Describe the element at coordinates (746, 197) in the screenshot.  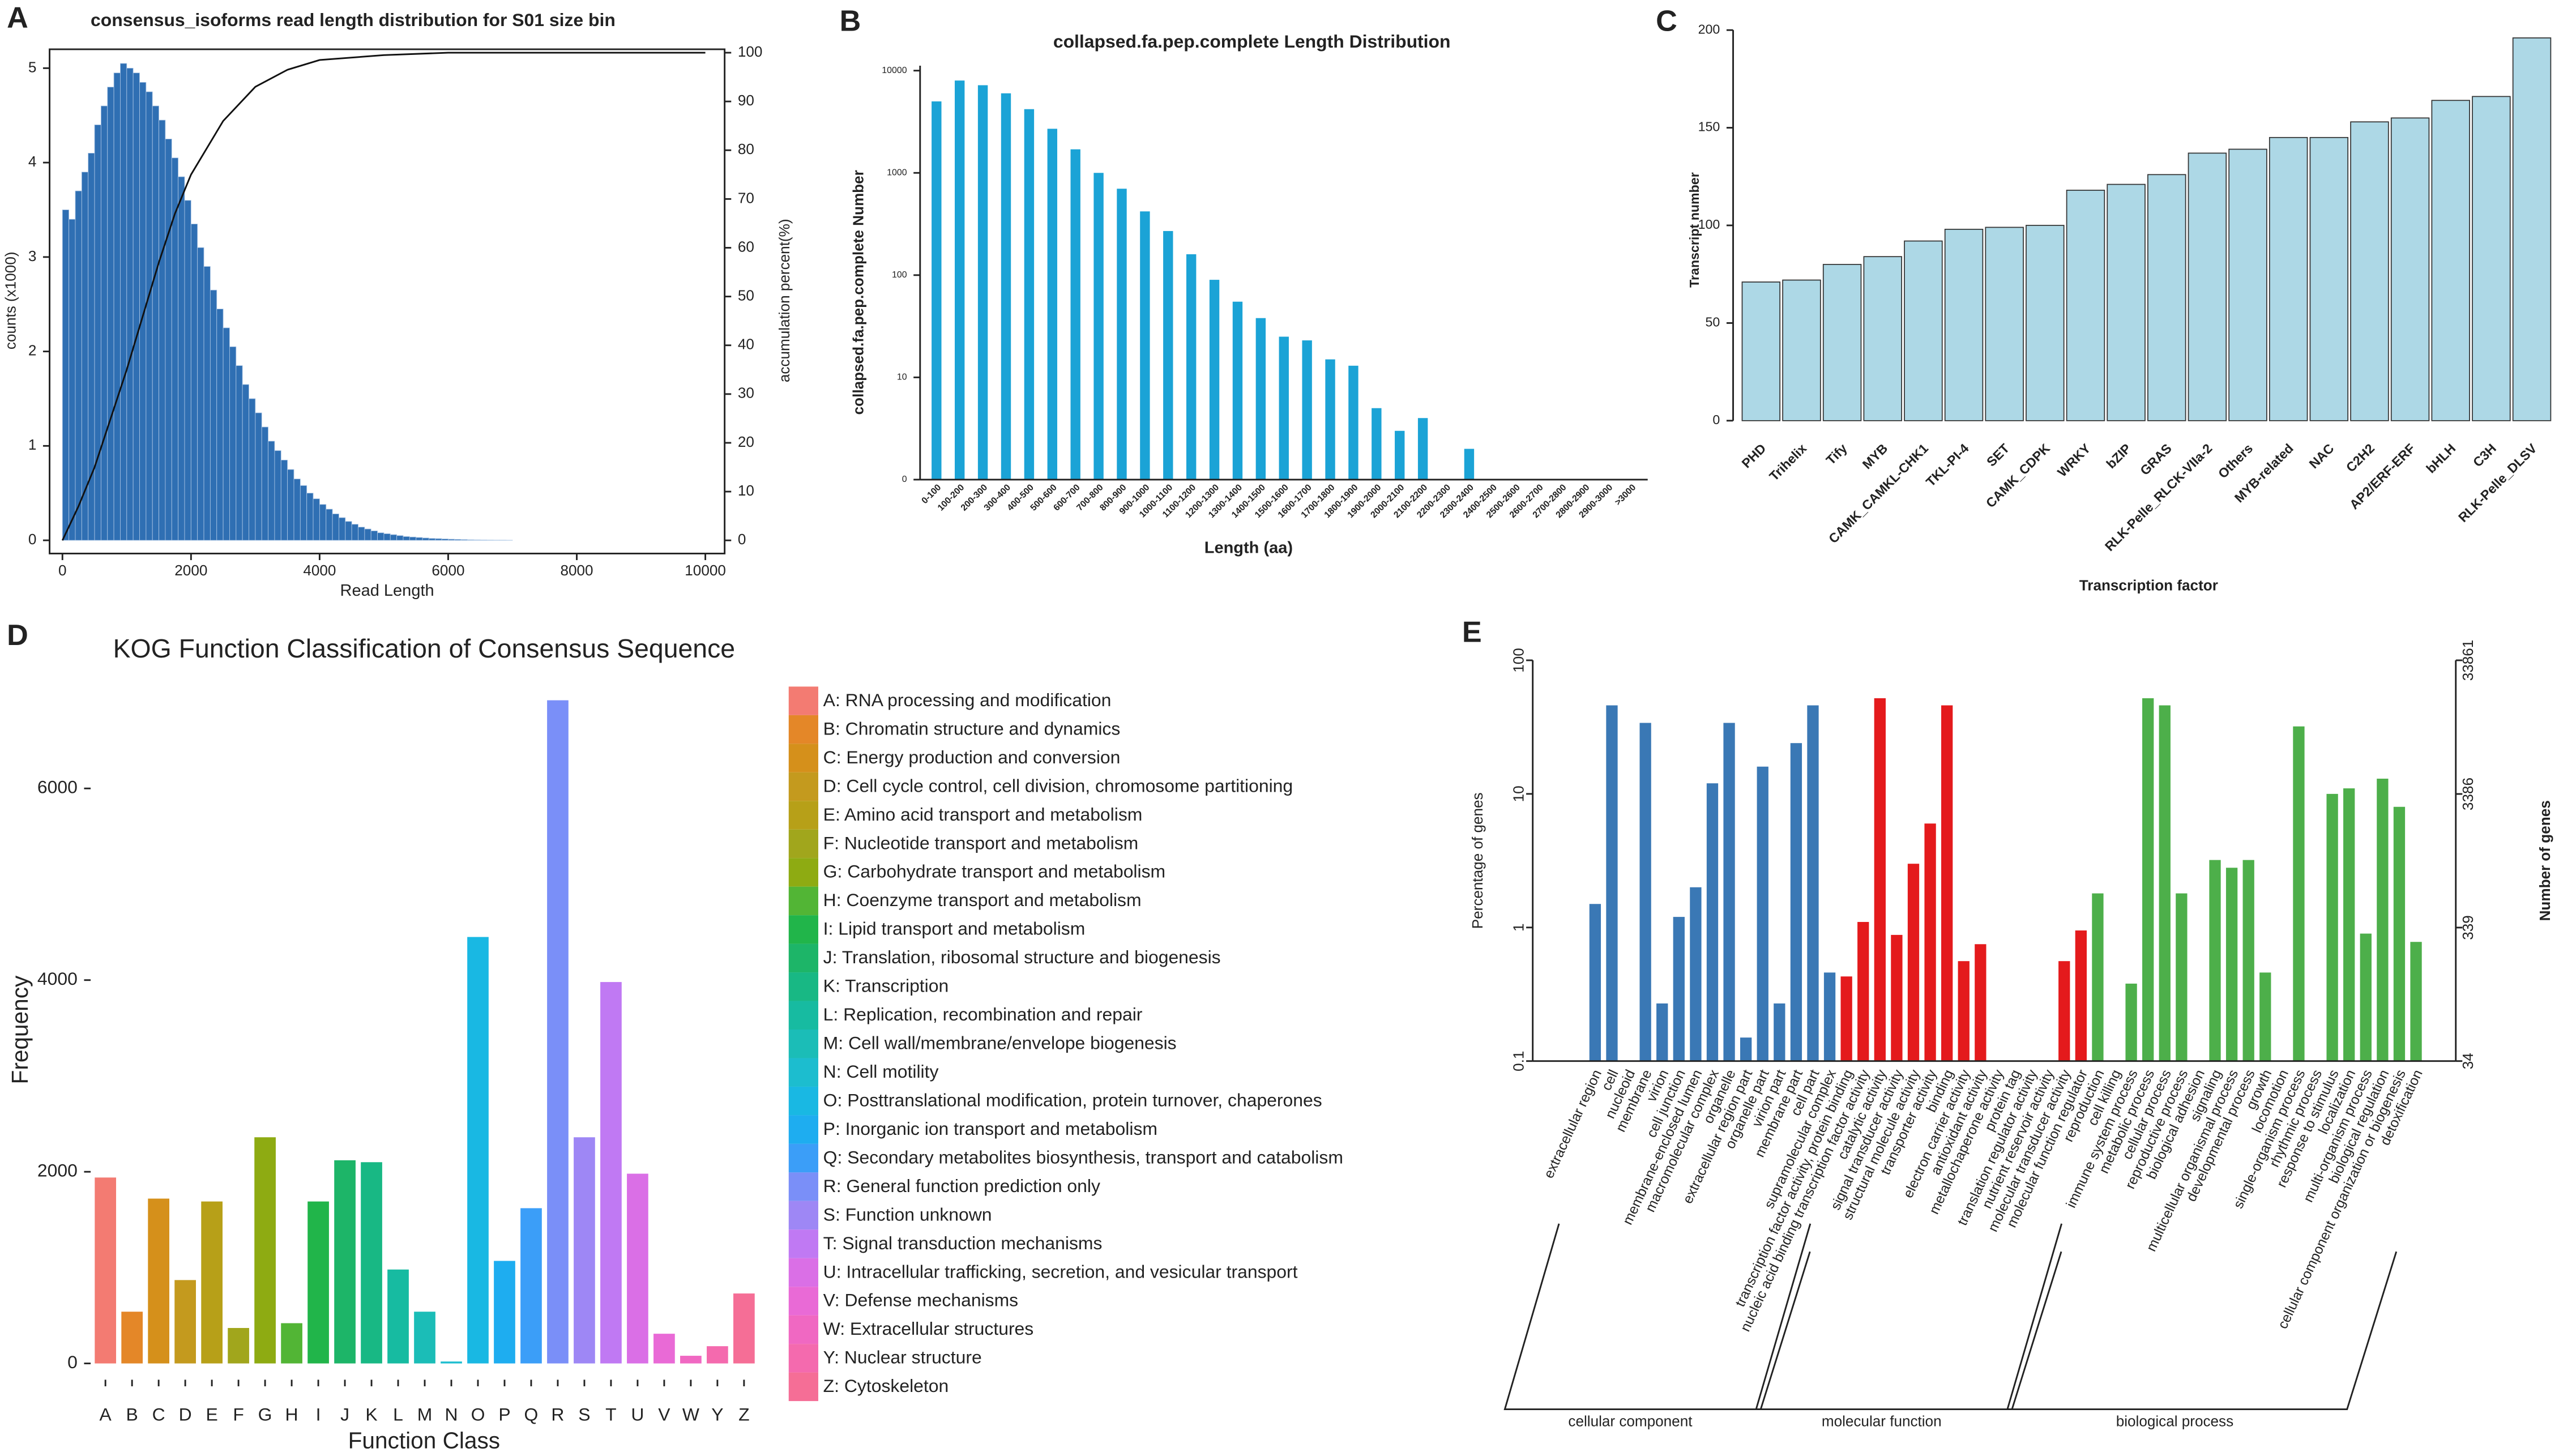
I see `y2-tick-label: 70` at that location.